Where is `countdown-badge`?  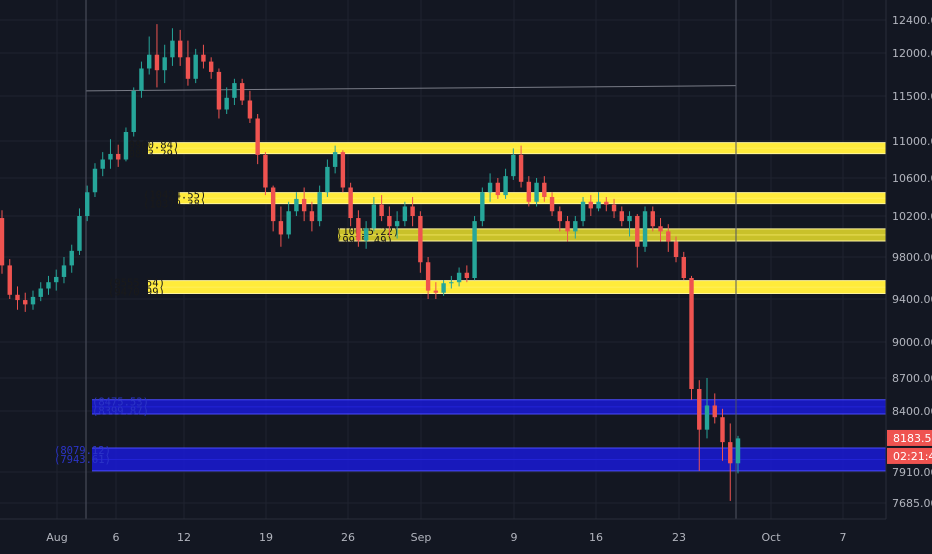 countdown-badge is located at coordinates (909, 455).